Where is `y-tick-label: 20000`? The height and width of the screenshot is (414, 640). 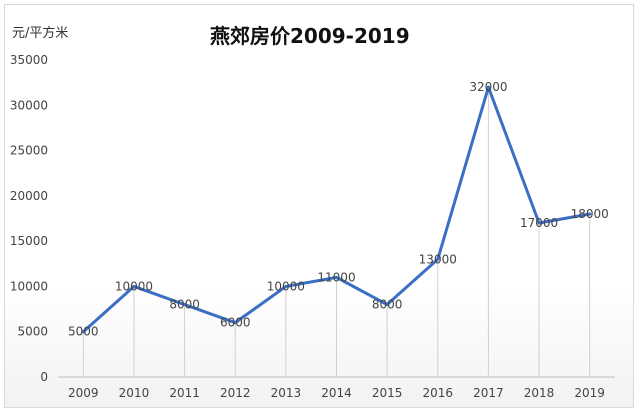
y-tick-label: 20000 is located at coordinates (29, 196).